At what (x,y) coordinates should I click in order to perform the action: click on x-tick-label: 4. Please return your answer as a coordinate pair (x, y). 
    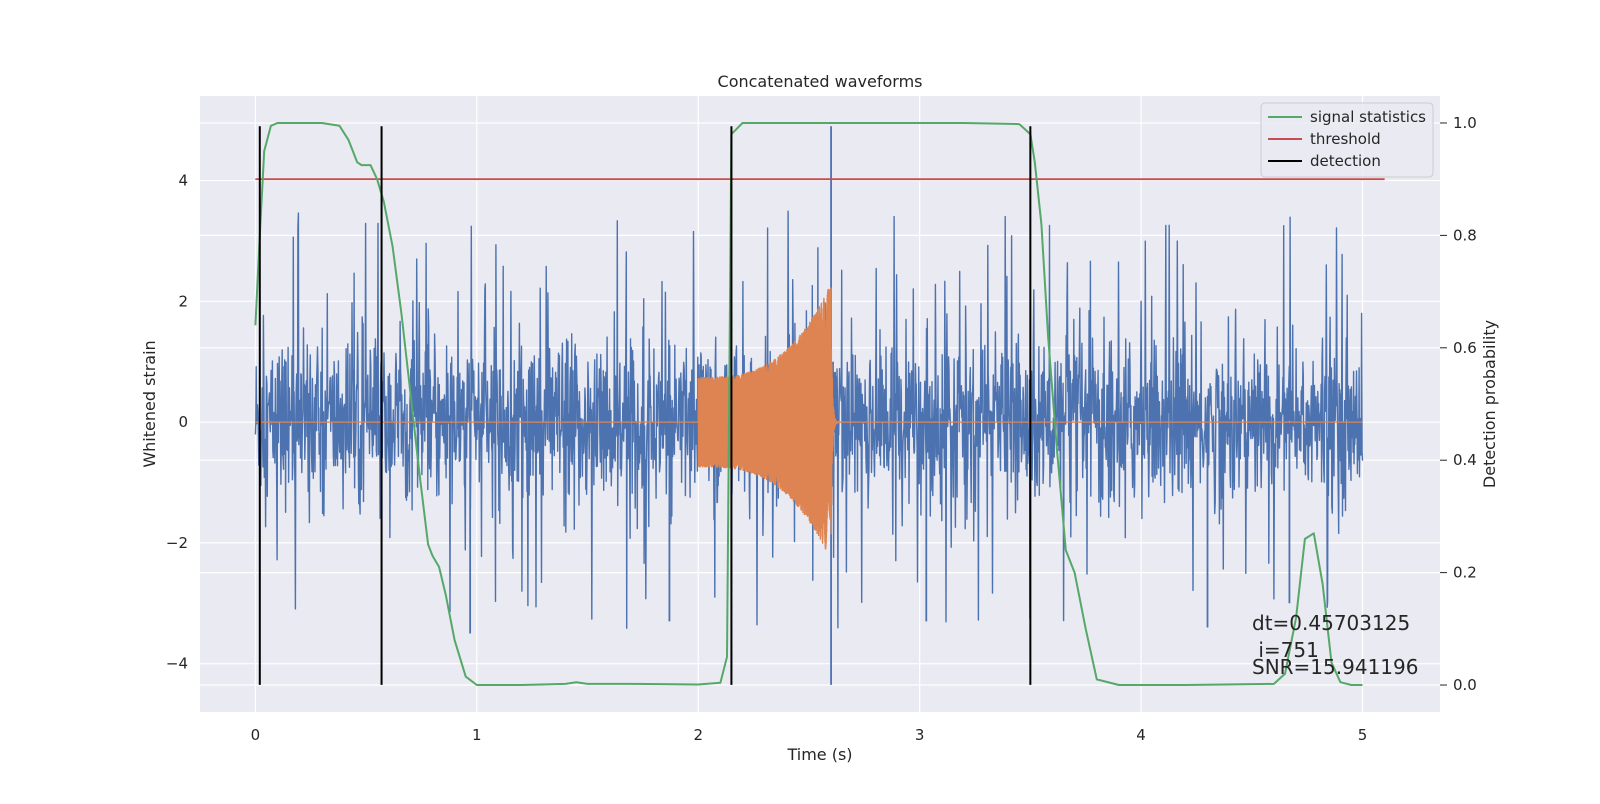
    Looking at the image, I should click on (1141, 735).